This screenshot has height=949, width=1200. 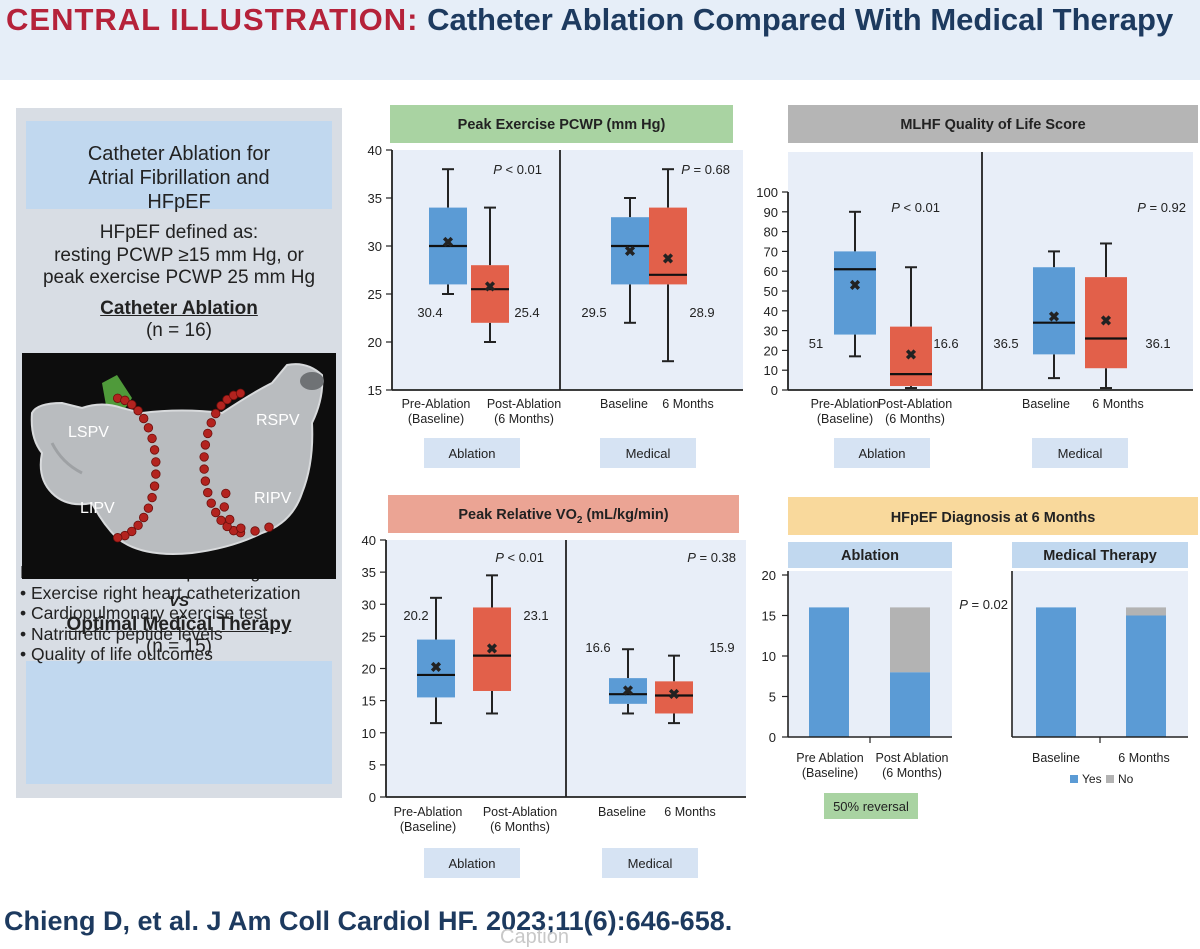 What do you see at coordinates (273, 498) in the screenshot?
I see `ripv-label: RIPV` at bounding box center [273, 498].